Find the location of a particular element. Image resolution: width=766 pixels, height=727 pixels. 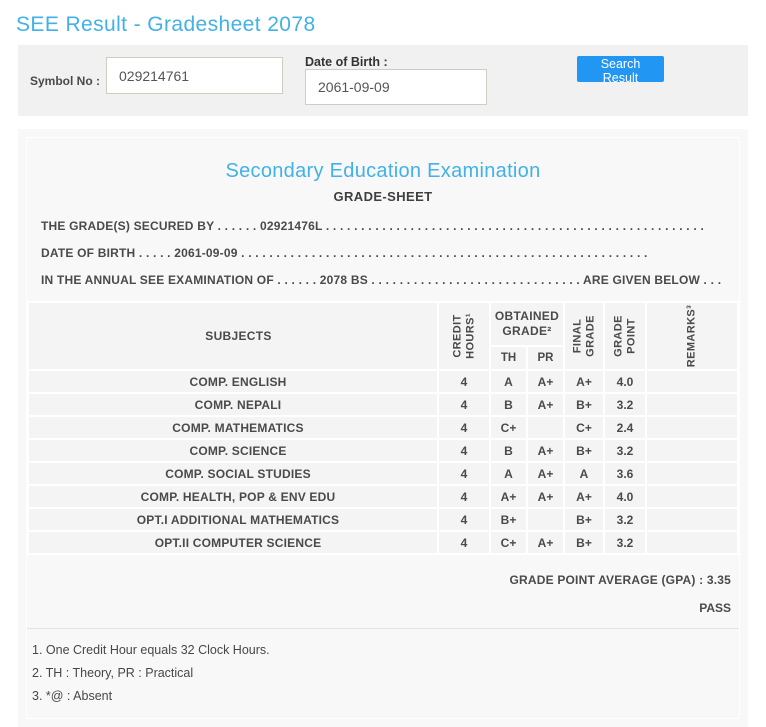

final-grade-cell: C+ is located at coordinates (584, 427).